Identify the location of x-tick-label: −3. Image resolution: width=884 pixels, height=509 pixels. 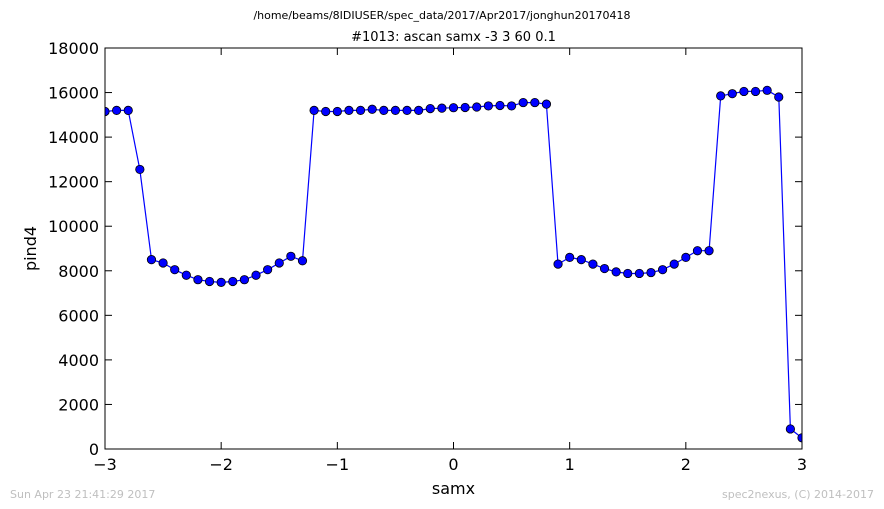
(105, 464).